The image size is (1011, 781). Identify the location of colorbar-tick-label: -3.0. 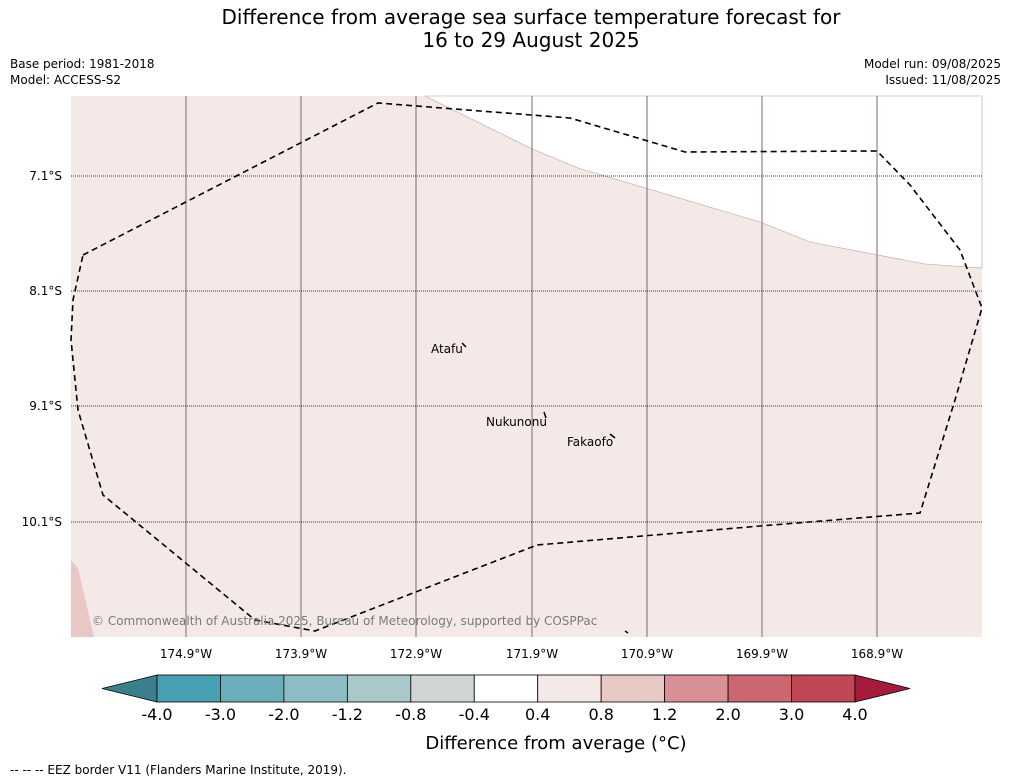
(220, 714).